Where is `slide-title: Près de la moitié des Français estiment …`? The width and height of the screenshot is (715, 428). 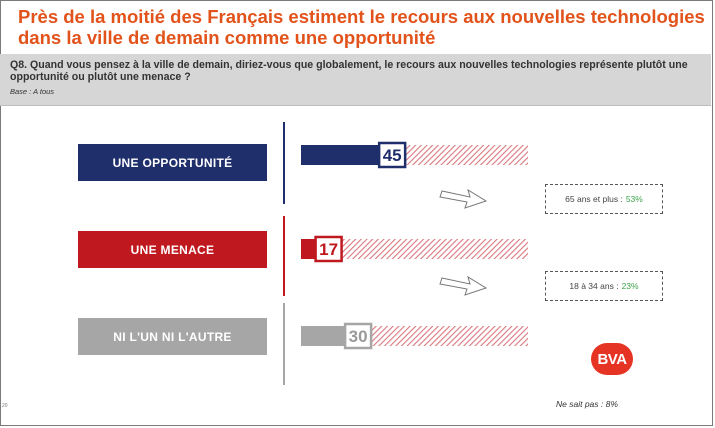
slide-title: Près de la moitié des Français estiment … is located at coordinates (361, 27).